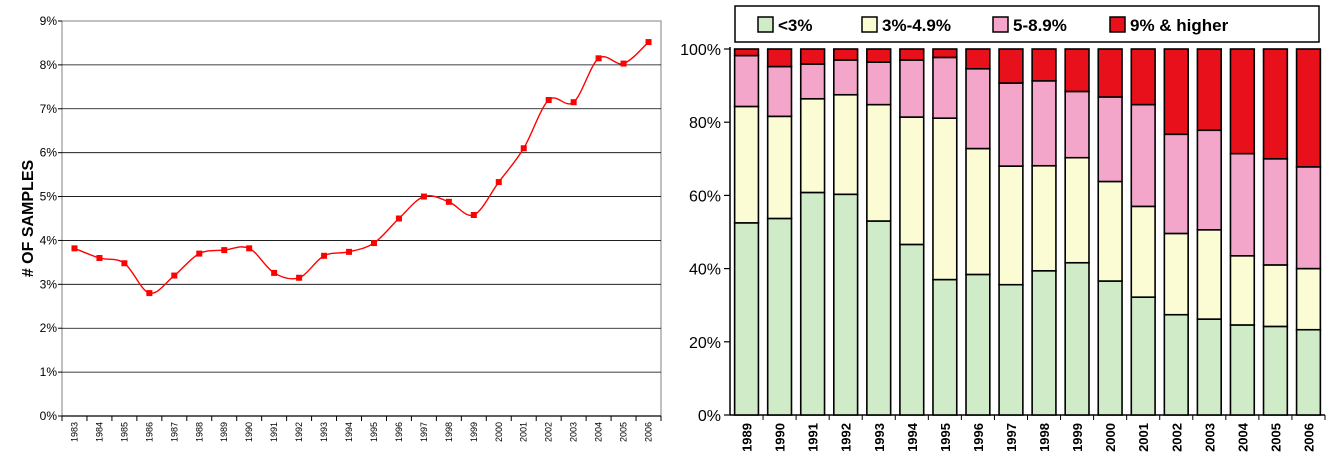  What do you see at coordinates (28, 219) in the screenshot?
I see `line-y-axis-label: # OF SAMPLES` at bounding box center [28, 219].